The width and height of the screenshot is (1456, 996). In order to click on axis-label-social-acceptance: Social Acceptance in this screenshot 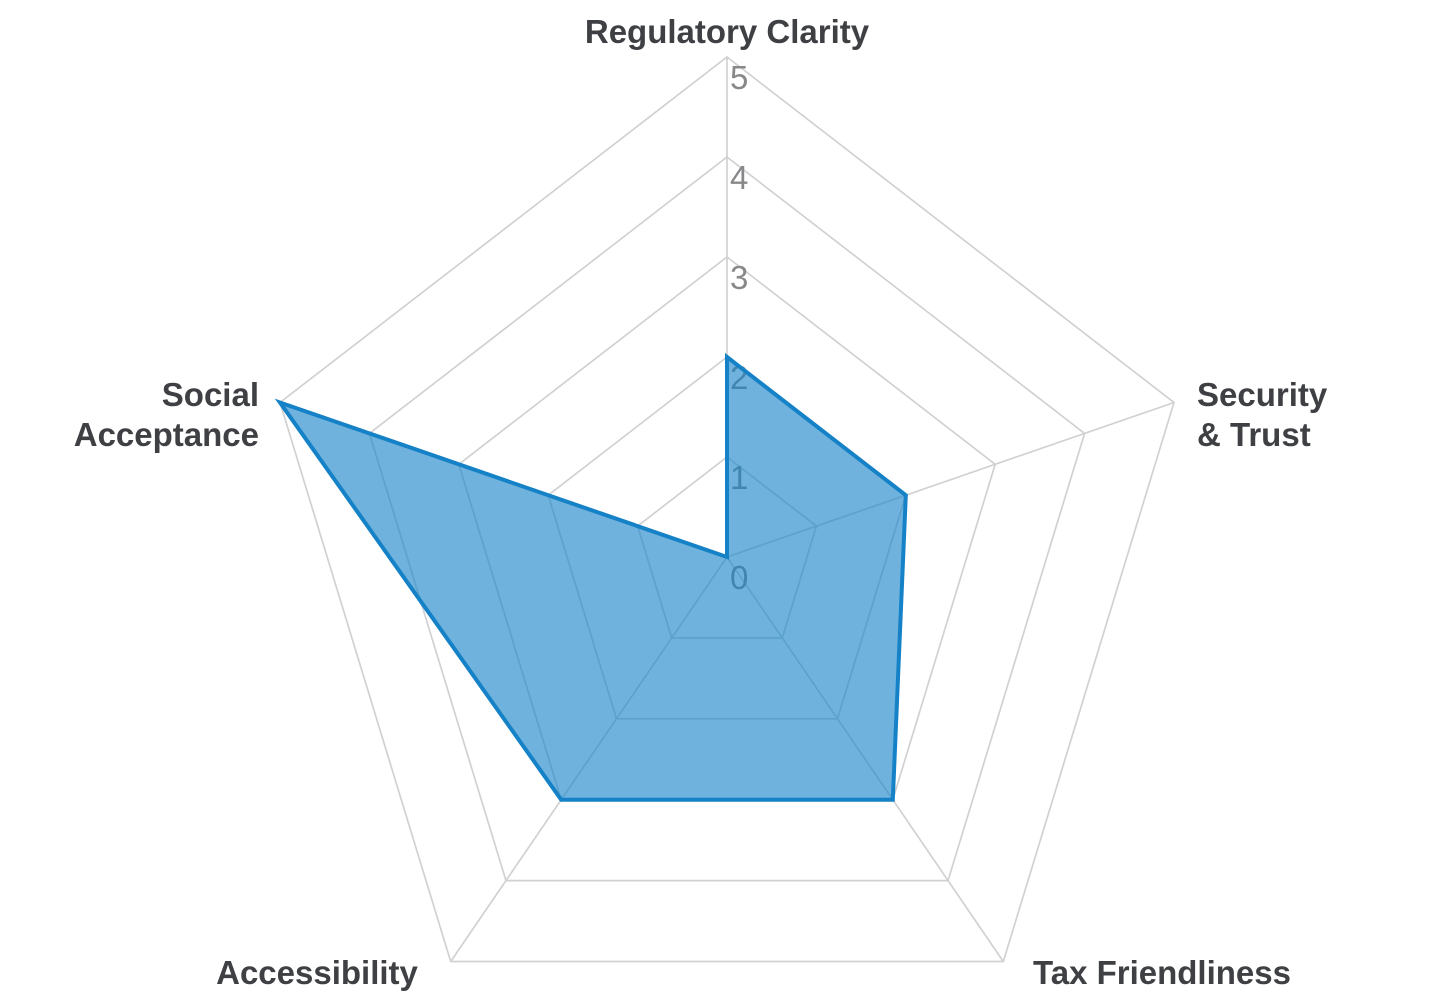, I will do `click(166, 415)`.